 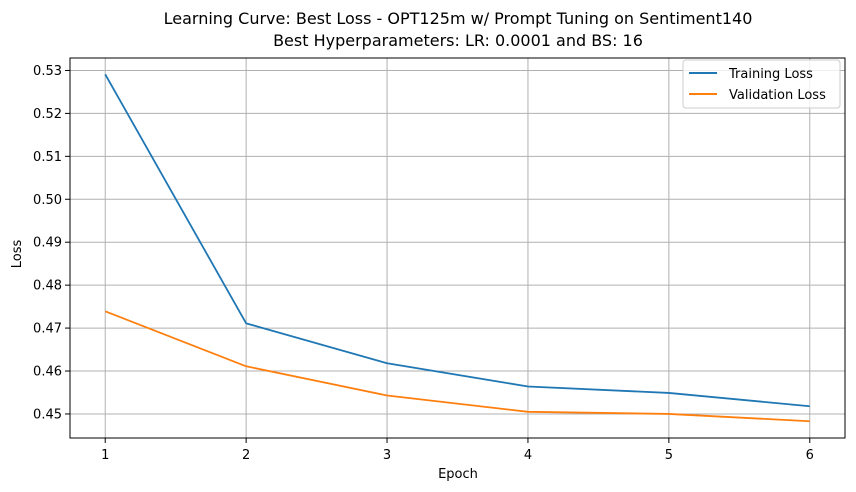 What do you see at coordinates (47, 157) in the screenshot?
I see `y-tick-label: 0.51` at bounding box center [47, 157].